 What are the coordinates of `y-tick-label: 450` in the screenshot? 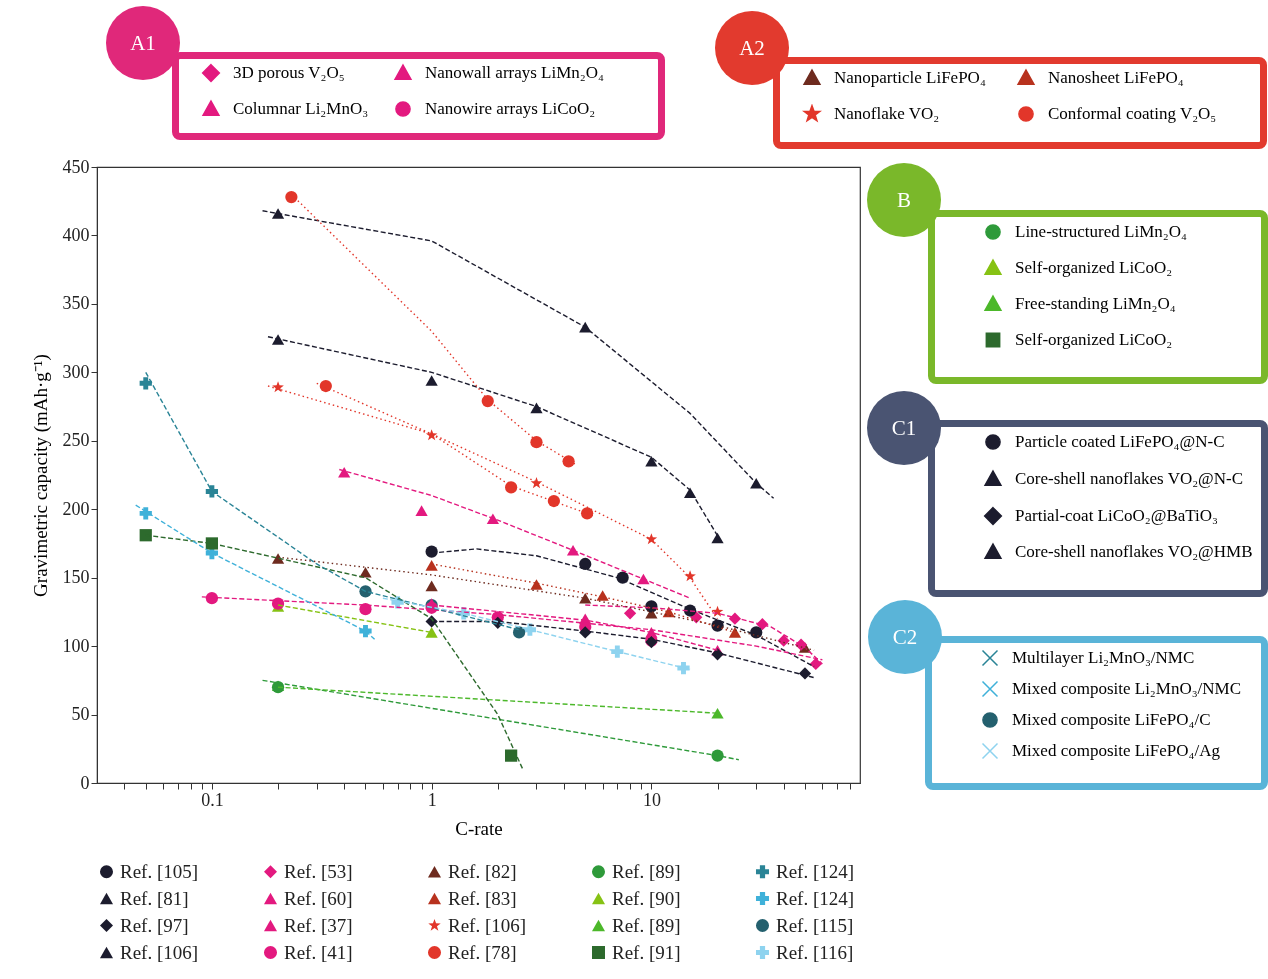 It's located at (76, 166).